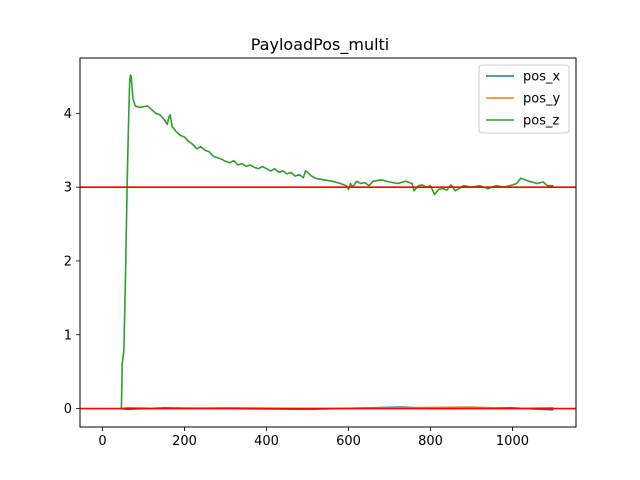 This screenshot has width=640, height=480. Describe the element at coordinates (68, 188) in the screenshot. I see `y-tick-label: 3` at that location.